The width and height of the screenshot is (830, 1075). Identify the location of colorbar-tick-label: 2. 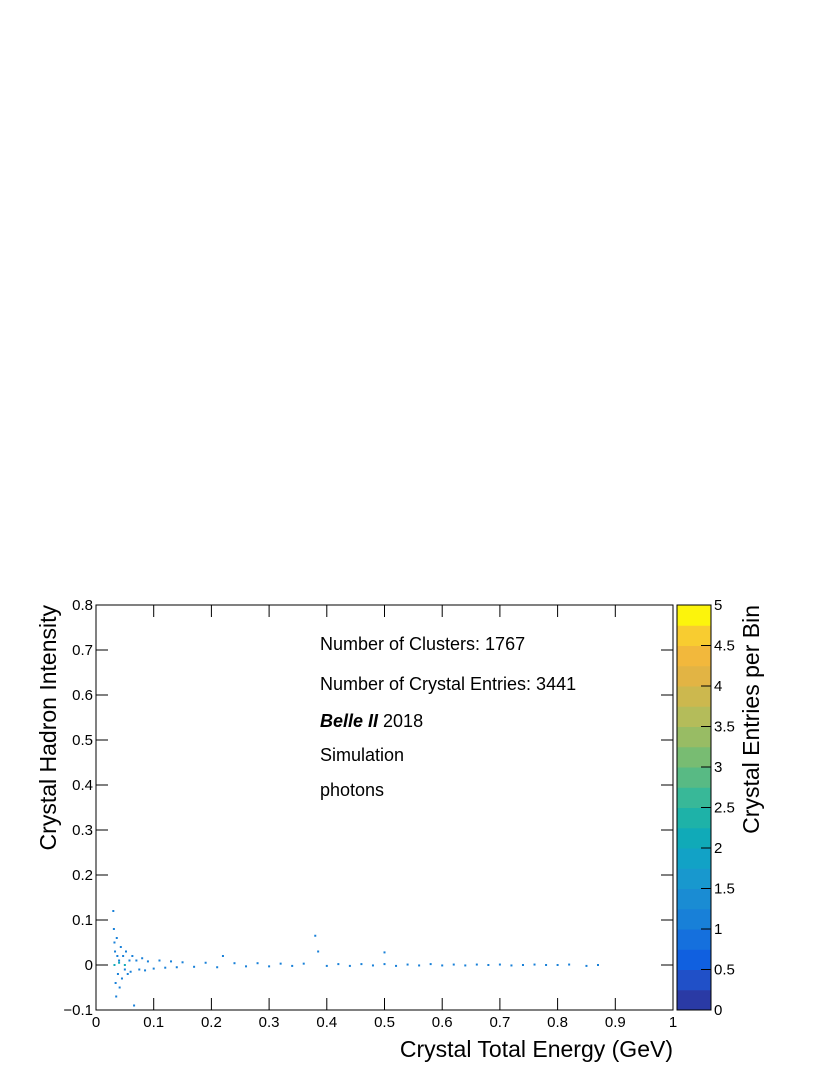
(718, 848).